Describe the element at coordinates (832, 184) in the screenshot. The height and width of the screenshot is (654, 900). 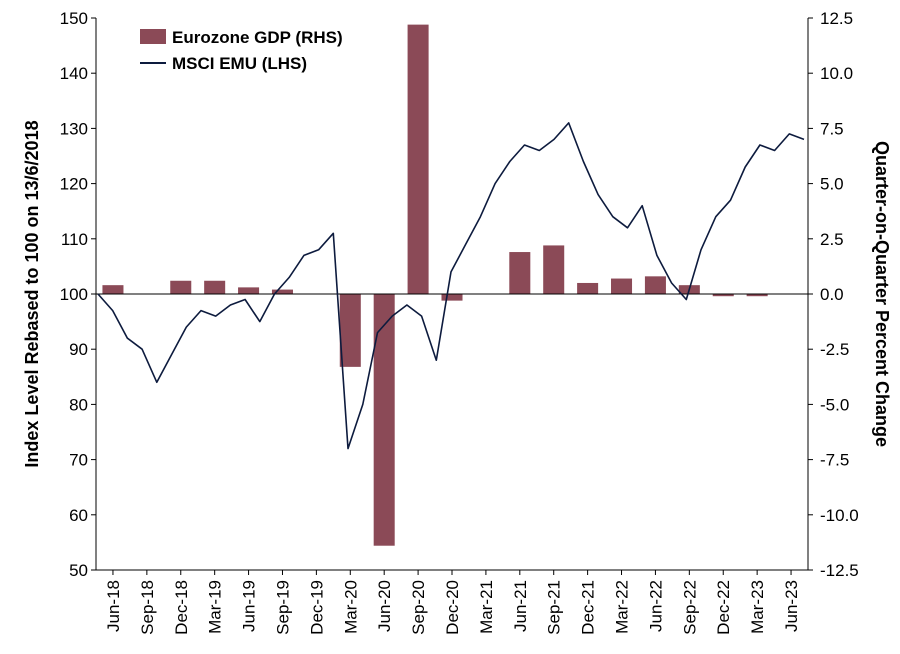
I see `right-tick-label: 5.0` at that location.